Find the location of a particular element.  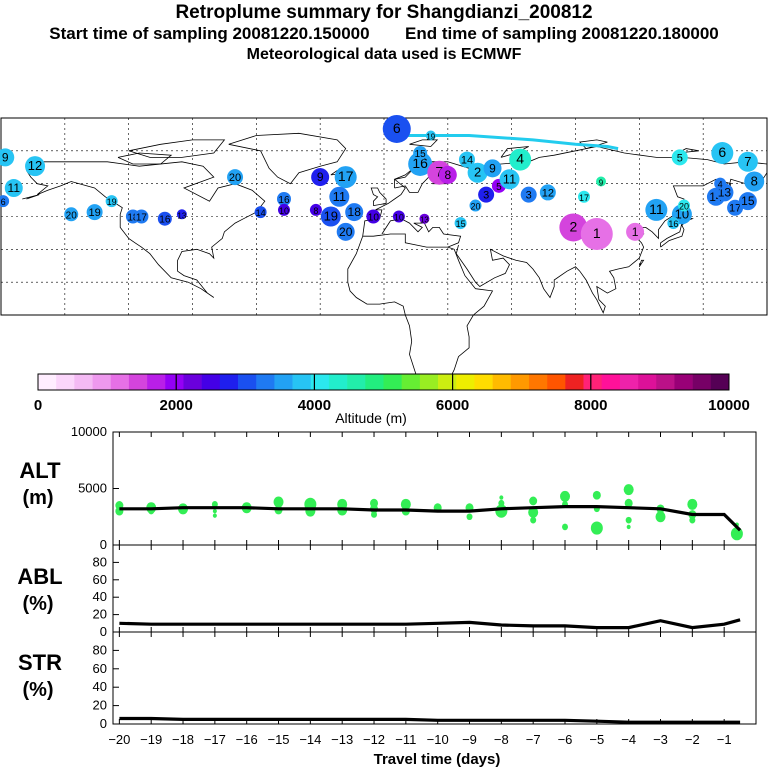

x-tick-label: −1 is located at coordinates (724, 739).